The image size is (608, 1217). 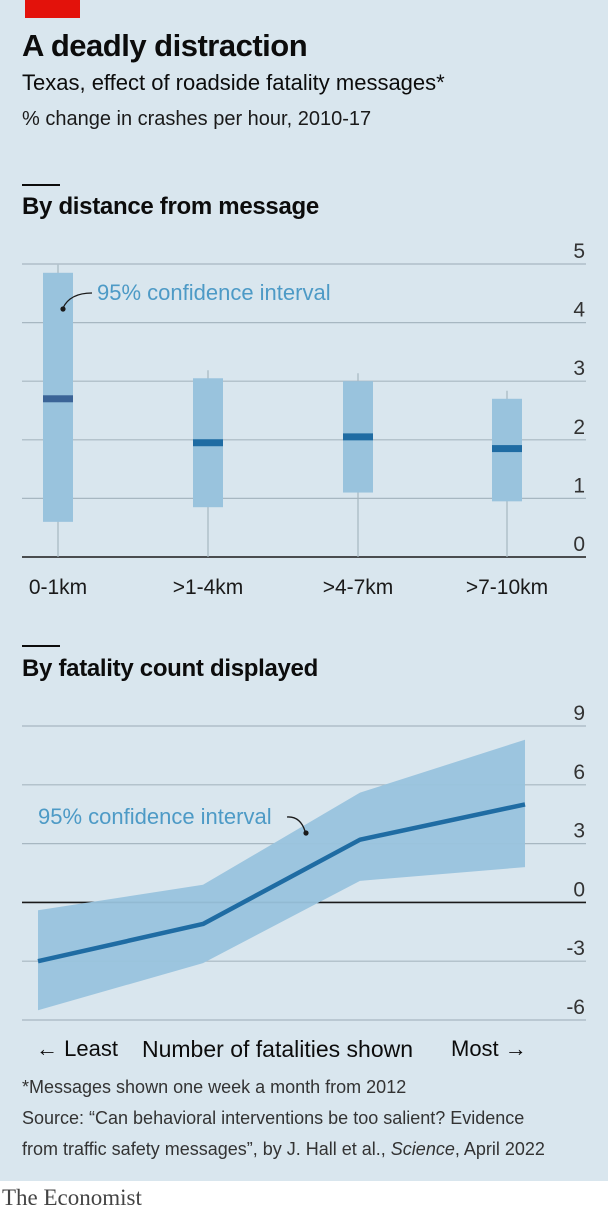 I want to click on chart-unit-label: % change in crashes per hour, 2010-17, so click(x=197, y=119).